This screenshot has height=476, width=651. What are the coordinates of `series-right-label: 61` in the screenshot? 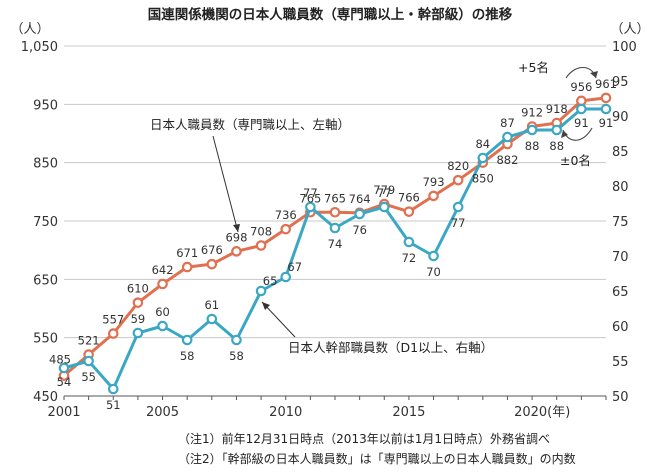 It's located at (211, 305).